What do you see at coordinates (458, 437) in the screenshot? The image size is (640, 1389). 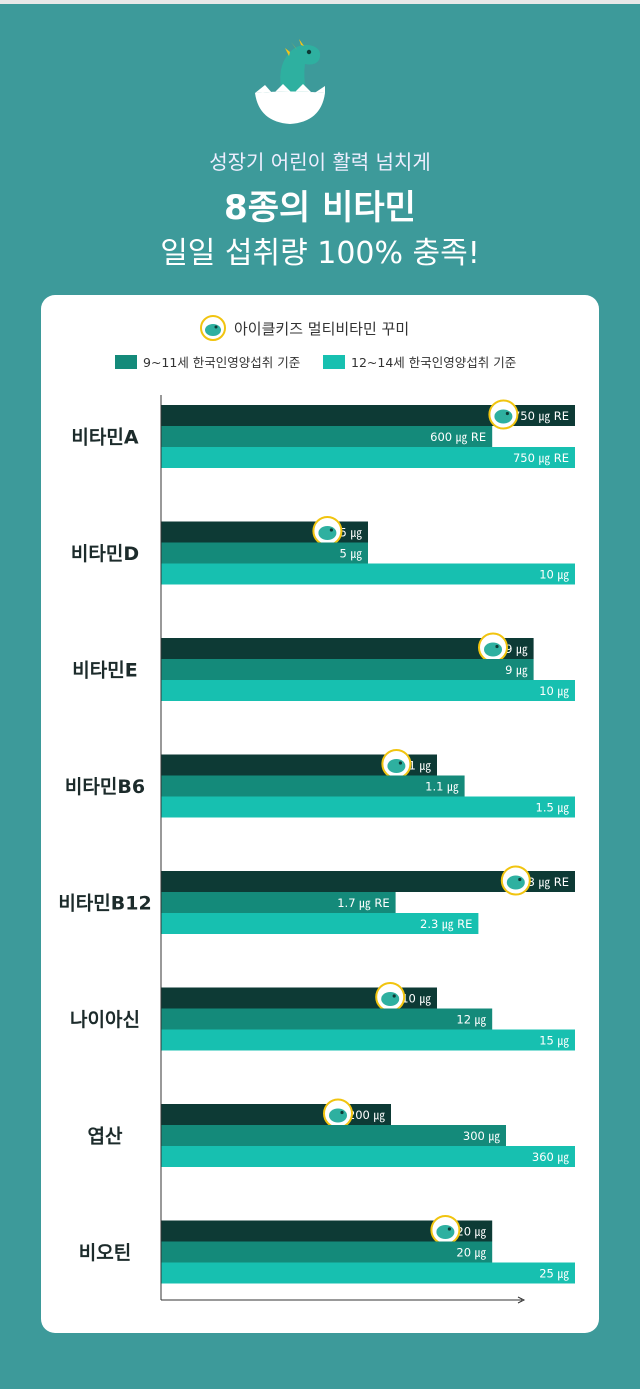 I see `bar-label-0-1: 600 ㎍ RE` at bounding box center [458, 437].